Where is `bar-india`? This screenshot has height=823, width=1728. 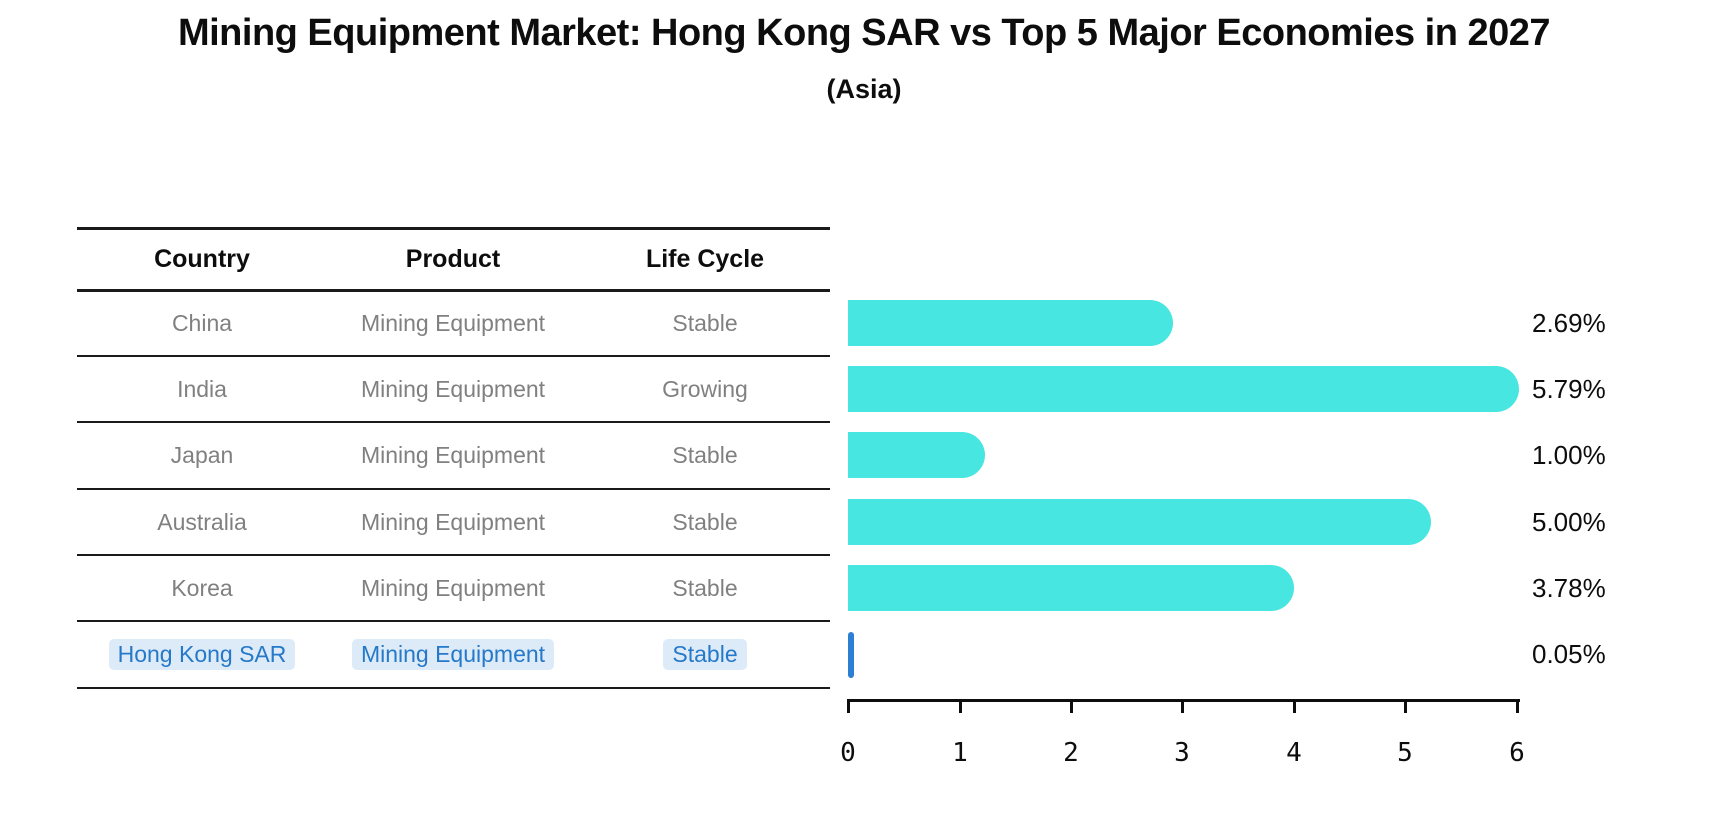
bar-india is located at coordinates (1183, 389).